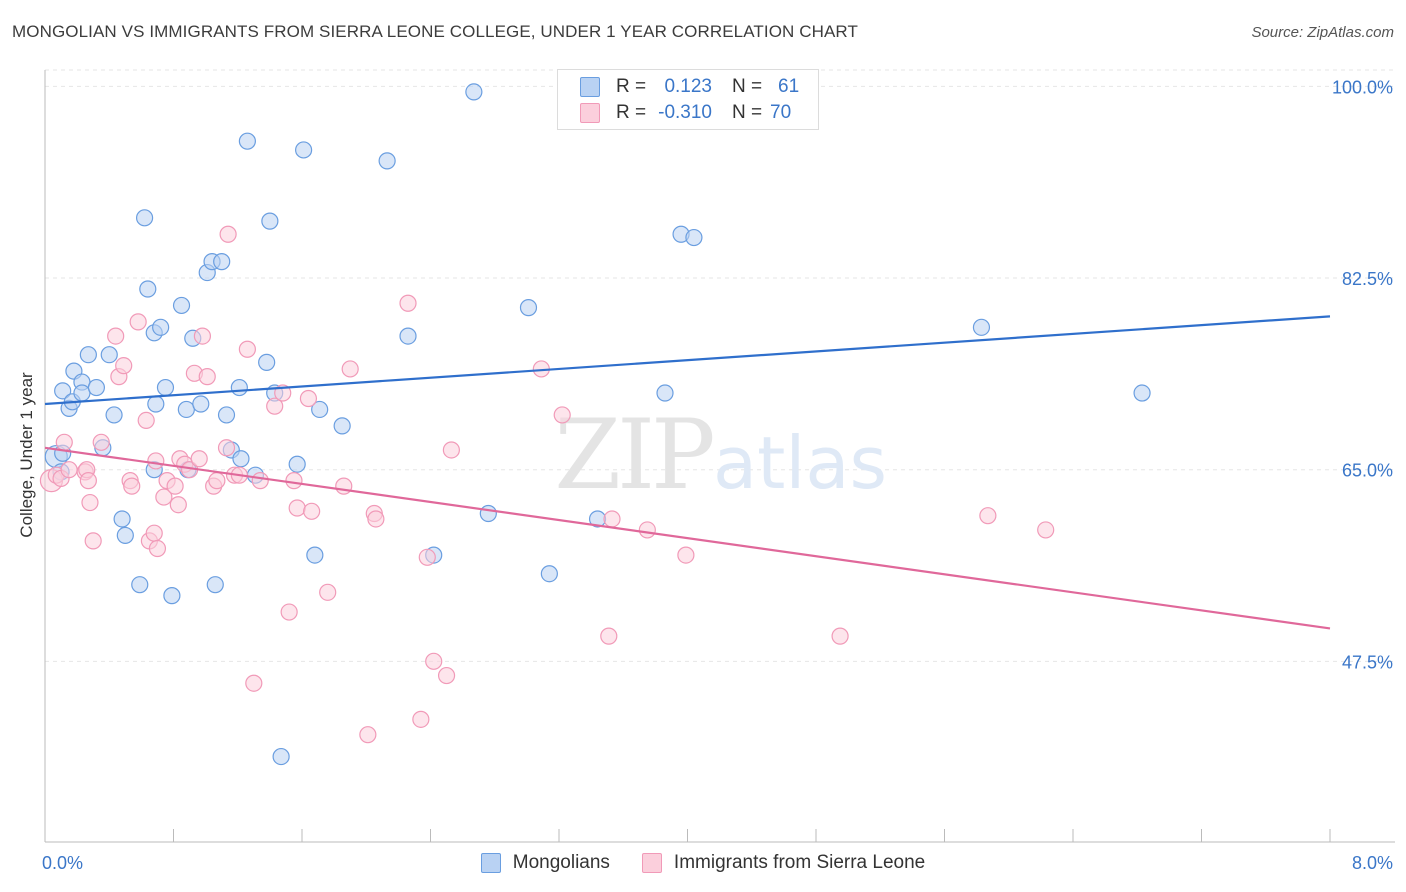 This screenshot has width=1406, height=892. What do you see at coordinates (561, 862) in the screenshot?
I see `legend-label: Mongolians` at bounding box center [561, 862].